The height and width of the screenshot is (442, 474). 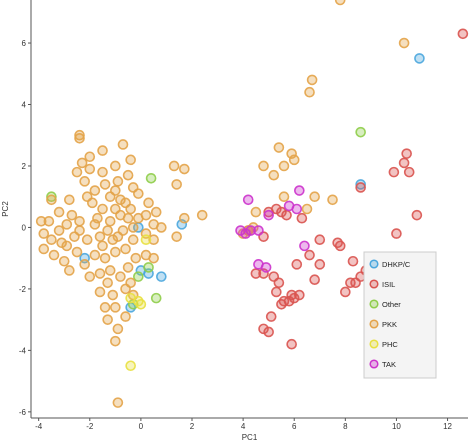 I want to click on x-tick-label: 4, so click(x=243, y=426).